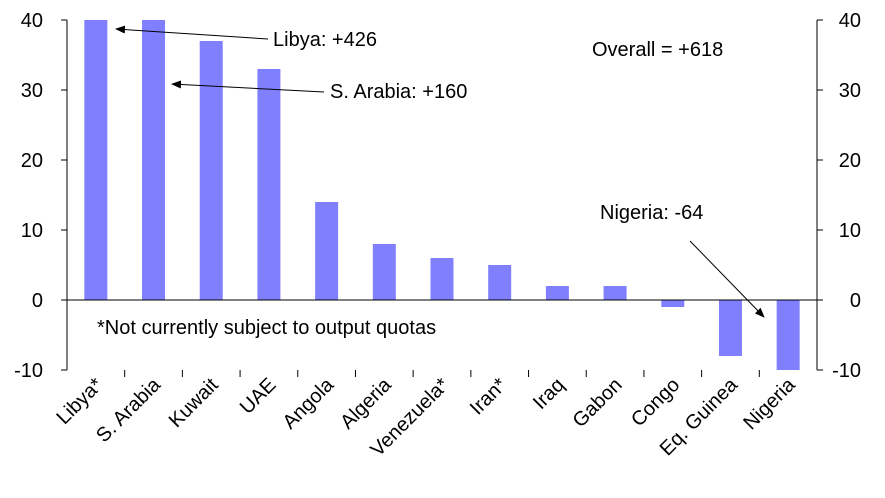  Describe the element at coordinates (129, 410) in the screenshot. I see `category-label: S. Arabia` at that location.